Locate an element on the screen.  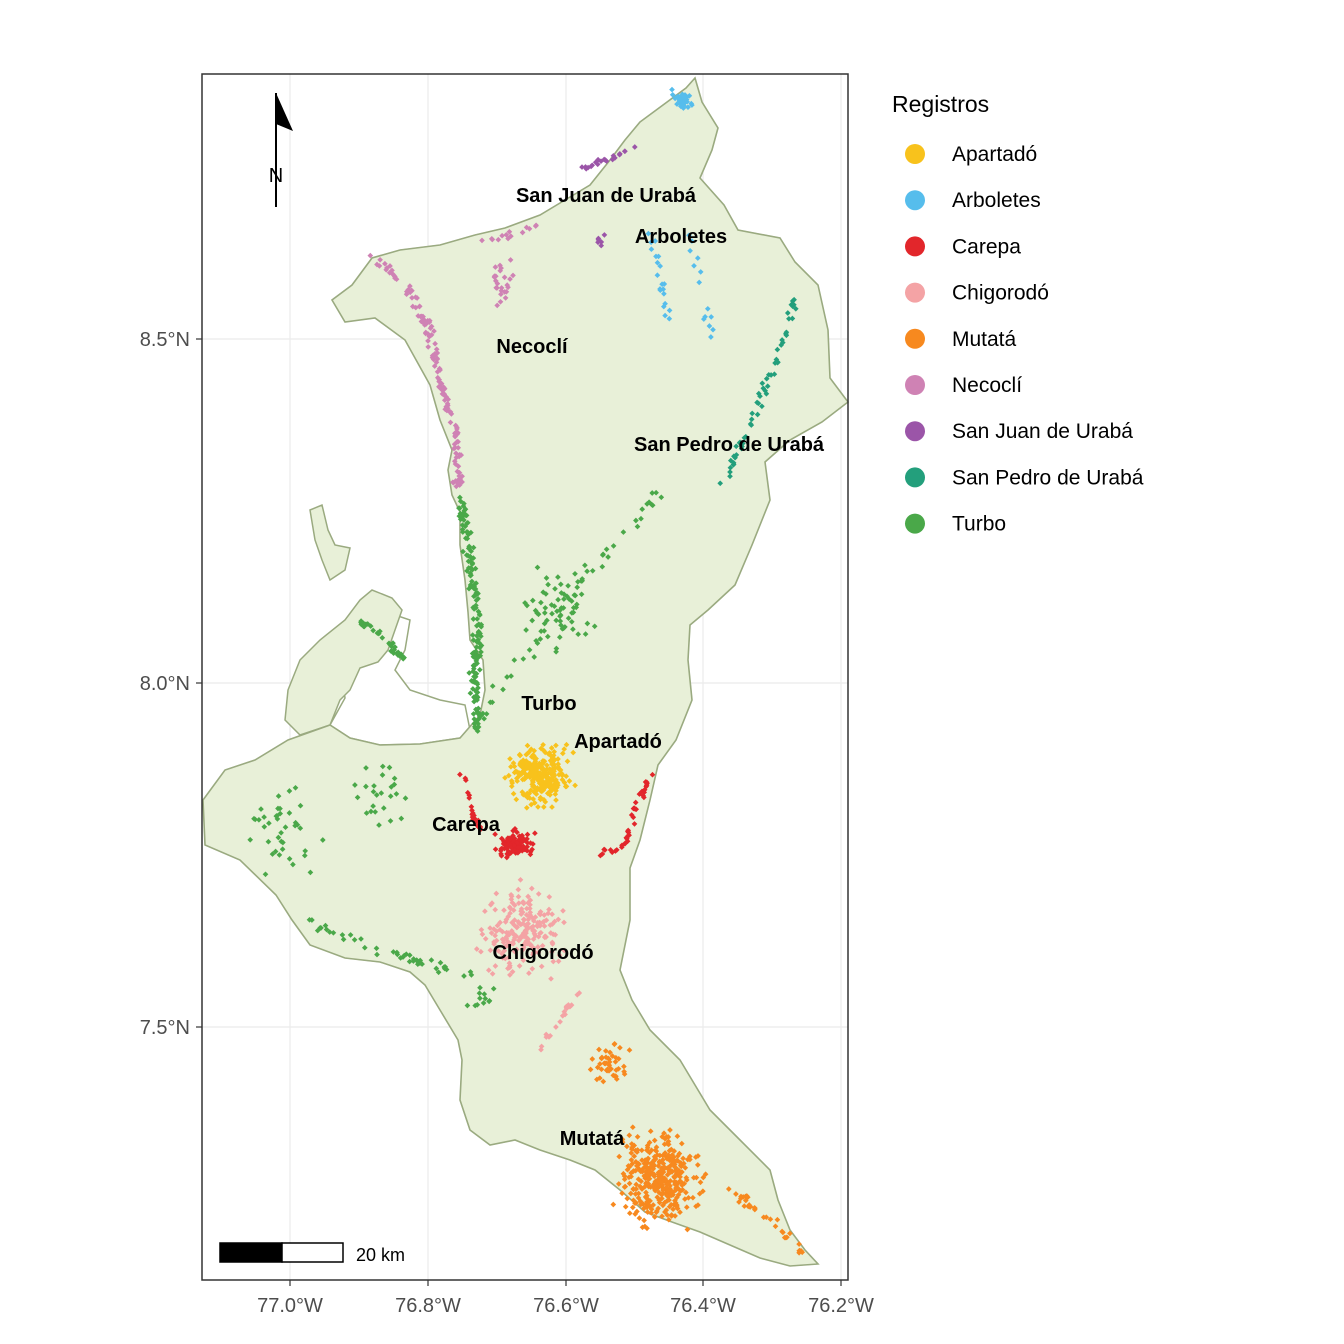
x-tick-label: 76.8°W is located at coordinates (428, 1306).